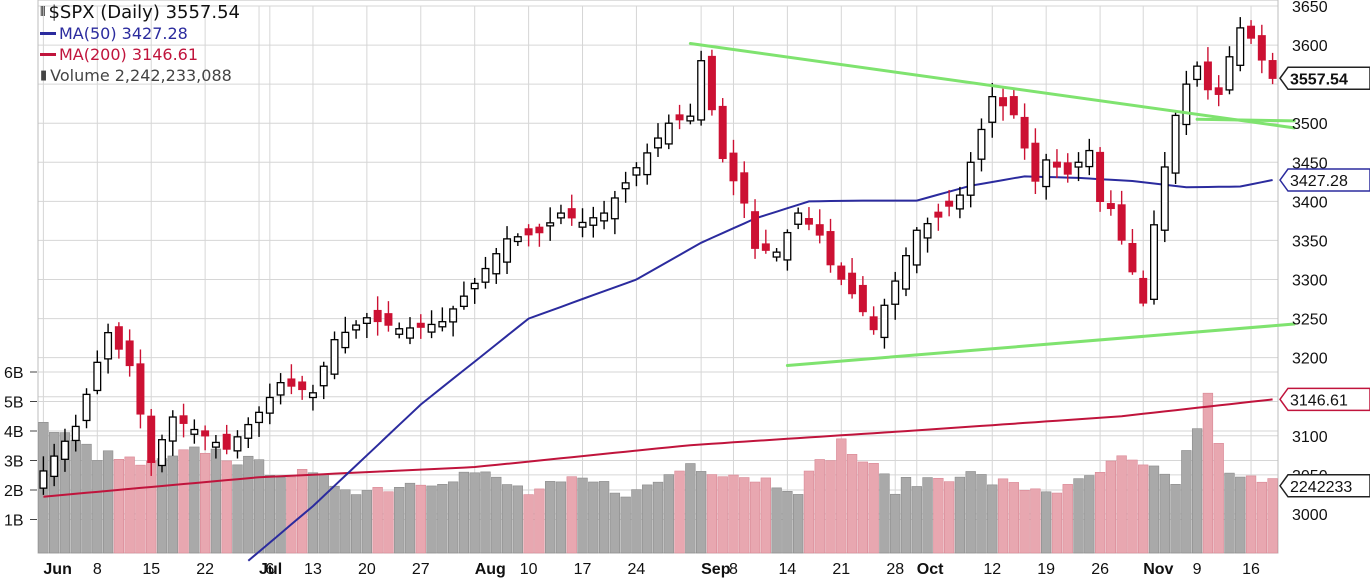 The image size is (1370, 579). I want to click on price-tag-box, so click(1324, 180).